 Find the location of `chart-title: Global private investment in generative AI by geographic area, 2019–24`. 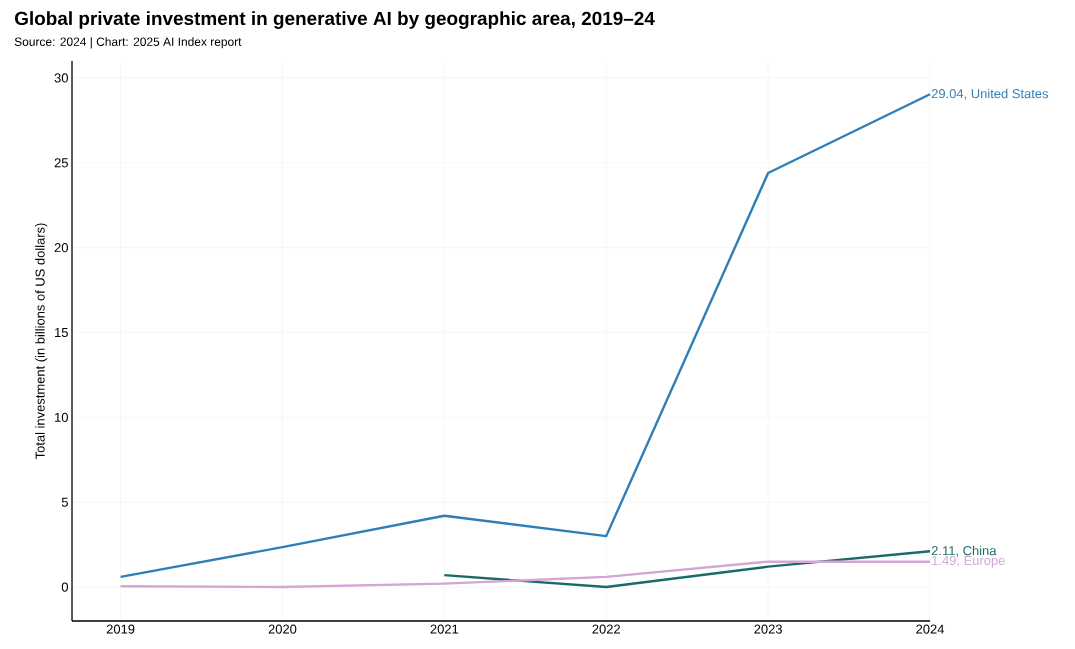

chart-title: Global private investment in generative AI by geographic area, 2019–24 is located at coordinates (334, 20).